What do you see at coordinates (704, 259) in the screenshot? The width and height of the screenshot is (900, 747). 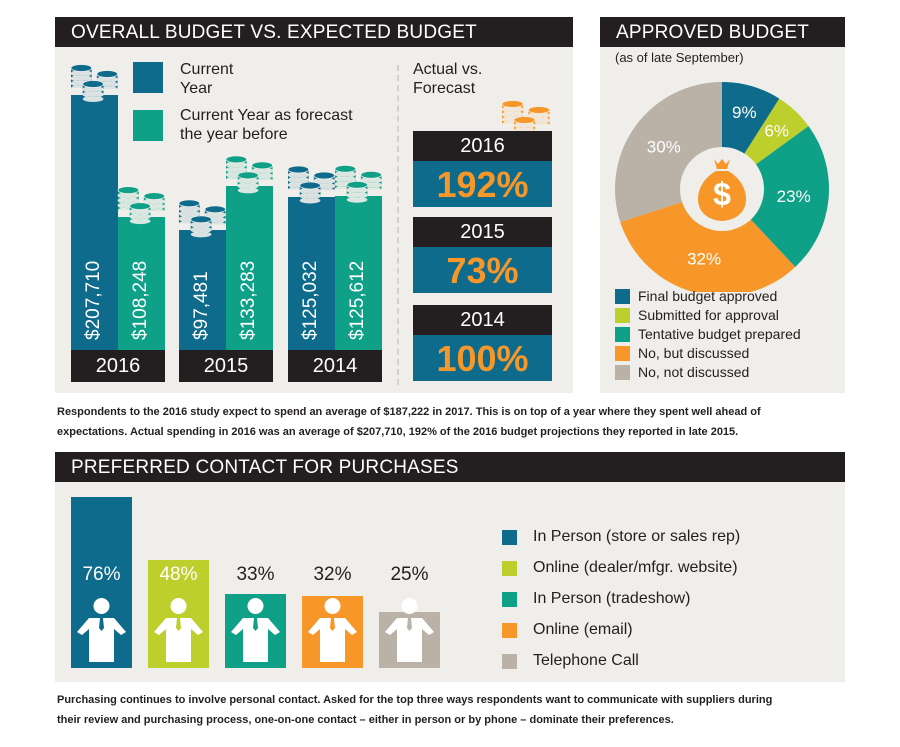 I see `pie-slice-label: 32%` at bounding box center [704, 259].